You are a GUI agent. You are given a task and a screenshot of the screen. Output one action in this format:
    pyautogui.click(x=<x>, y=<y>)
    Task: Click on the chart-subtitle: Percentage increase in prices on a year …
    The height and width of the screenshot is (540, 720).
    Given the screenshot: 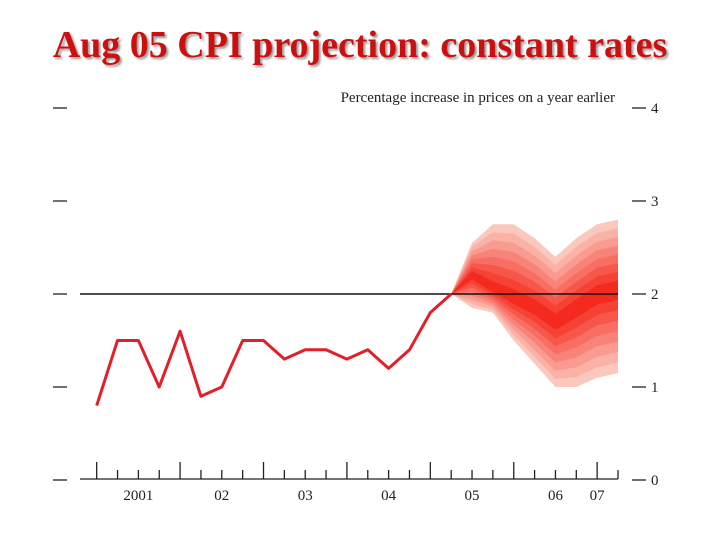 What is the action you would take?
    pyautogui.click(x=478, y=98)
    